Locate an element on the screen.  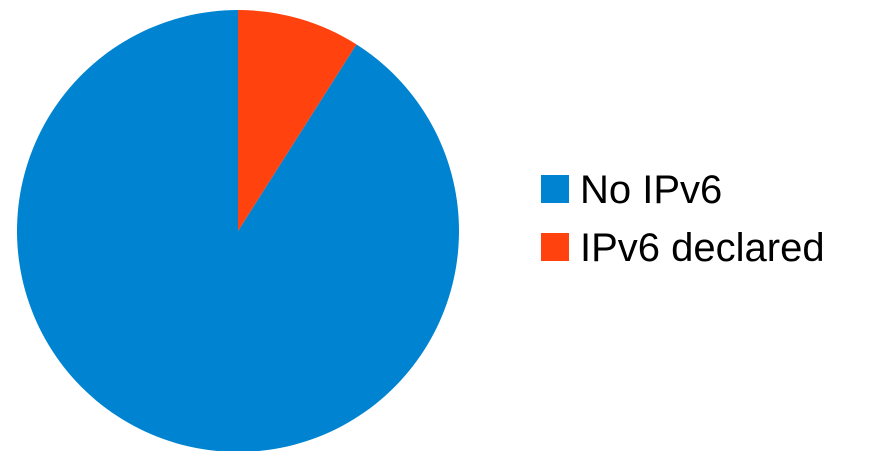
legend-swatch-ipv6-declared is located at coordinates (555, 247).